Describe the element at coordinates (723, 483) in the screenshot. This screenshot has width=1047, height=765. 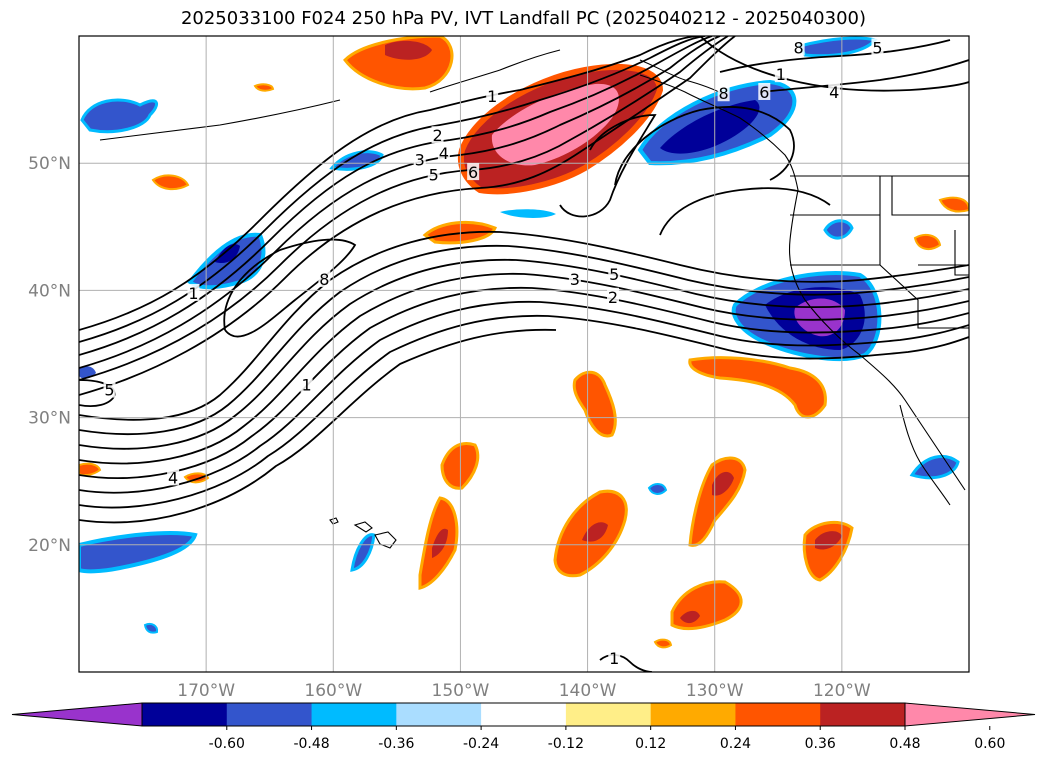
I see `pos-anomaly-subtropical-5-core` at that location.